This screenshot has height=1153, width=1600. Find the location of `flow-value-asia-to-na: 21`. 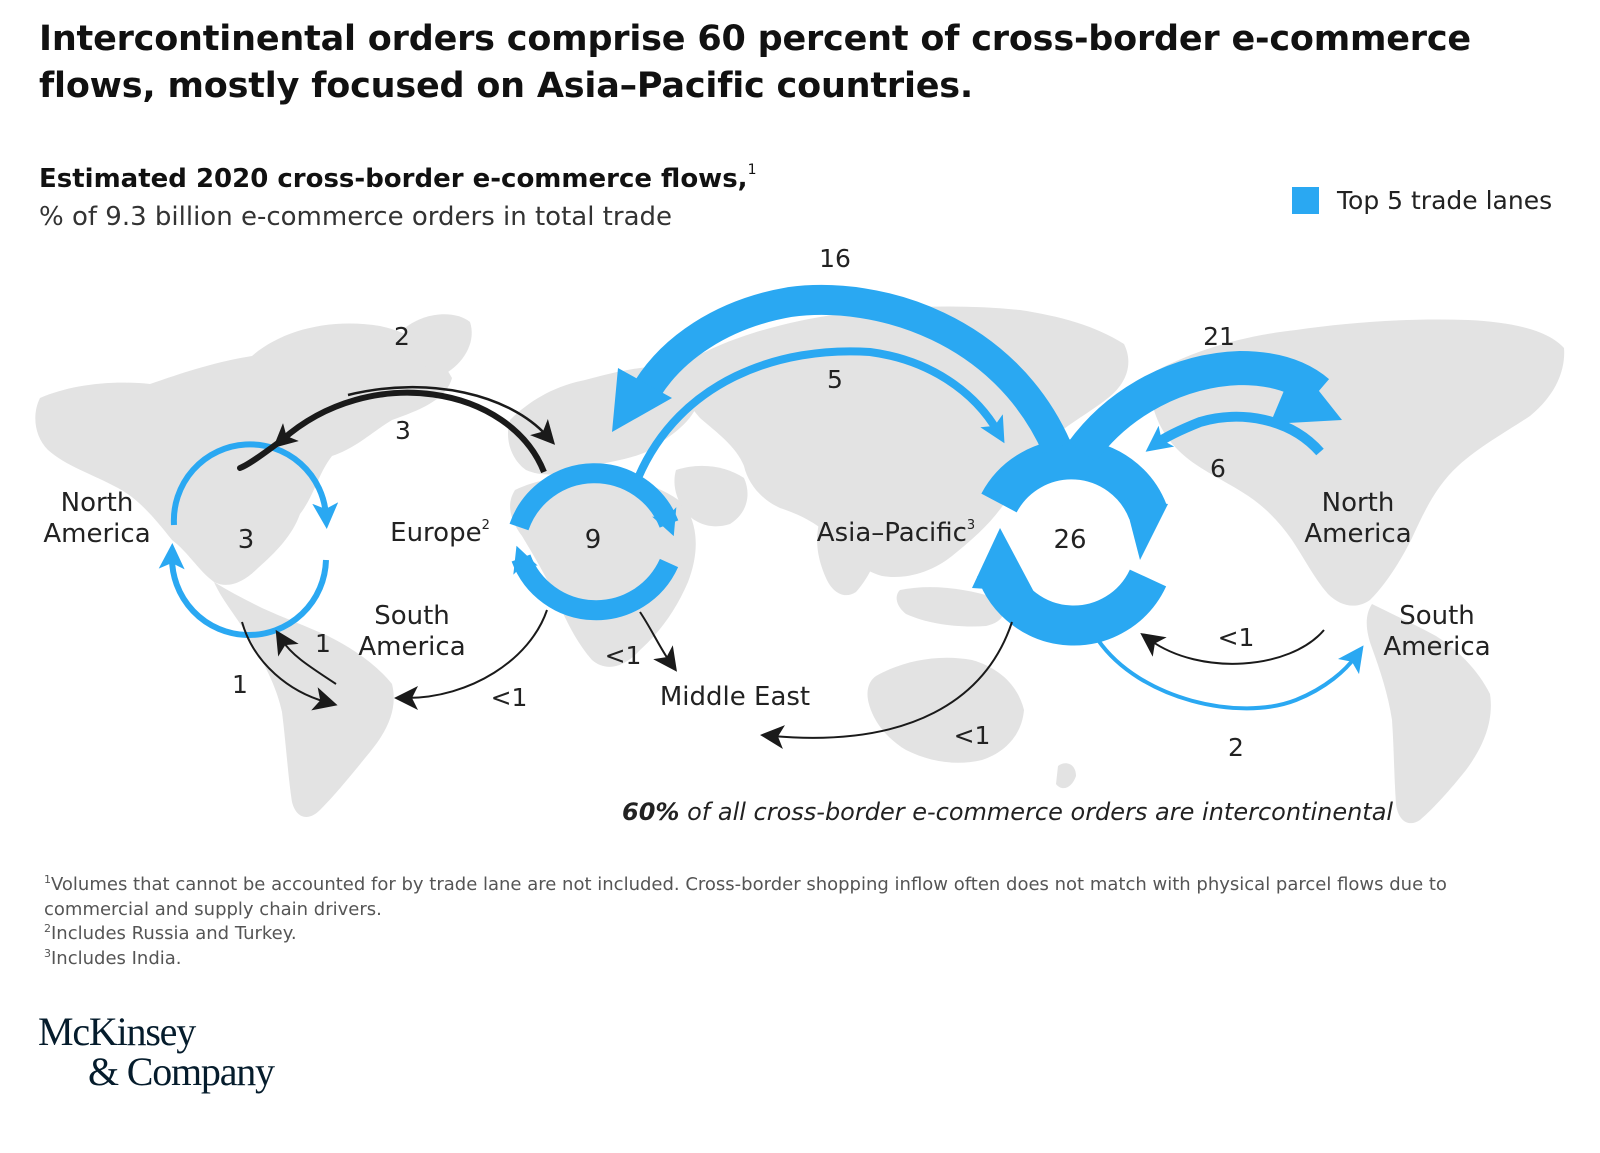

flow-value-asia-to-na: 21 is located at coordinates (1219, 336).